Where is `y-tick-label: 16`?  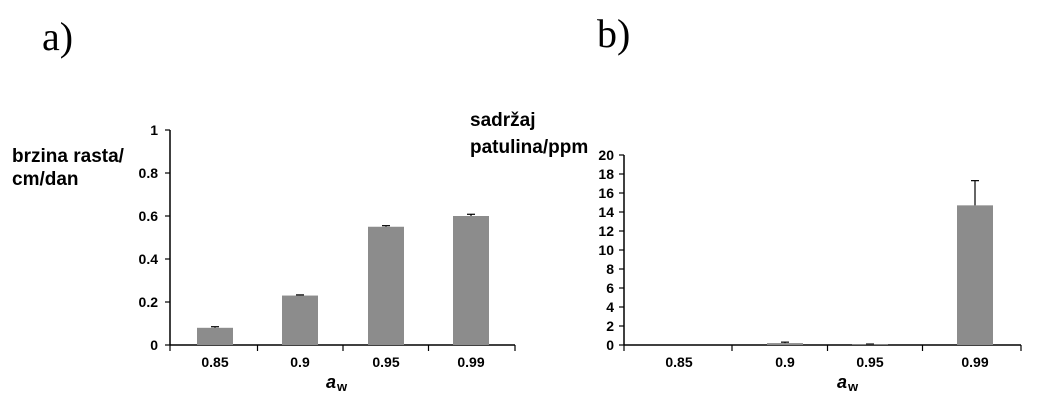 y-tick-label: 16 is located at coordinates (606, 193).